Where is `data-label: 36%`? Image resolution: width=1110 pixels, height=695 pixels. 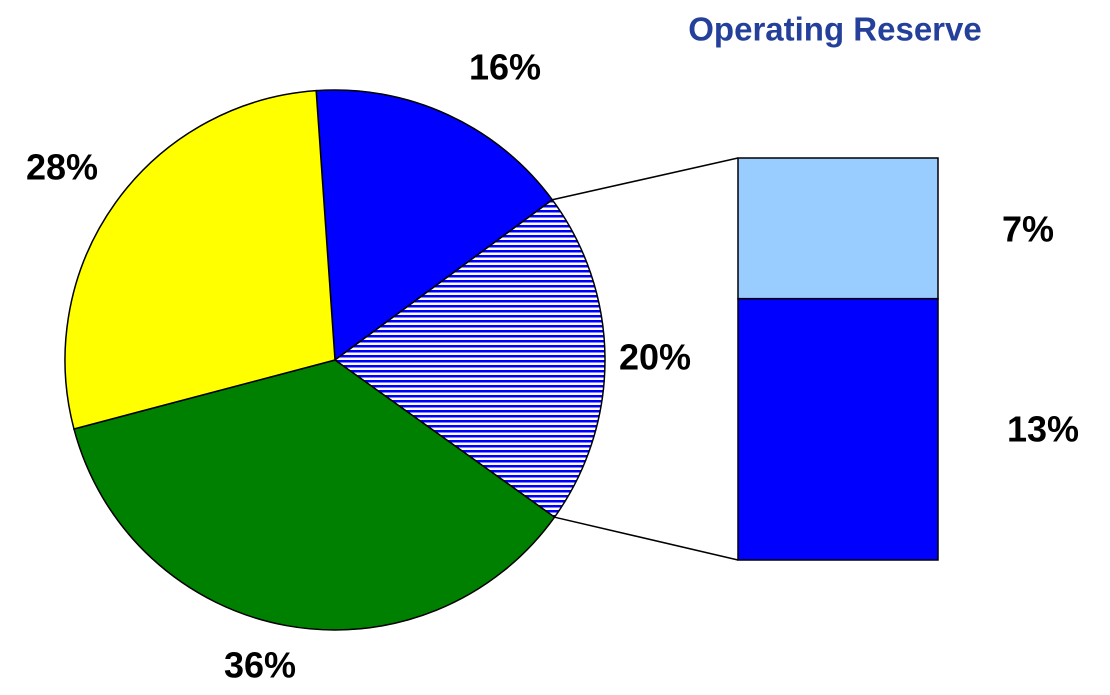 data-label: 36% is located at coordinates (260, 665).